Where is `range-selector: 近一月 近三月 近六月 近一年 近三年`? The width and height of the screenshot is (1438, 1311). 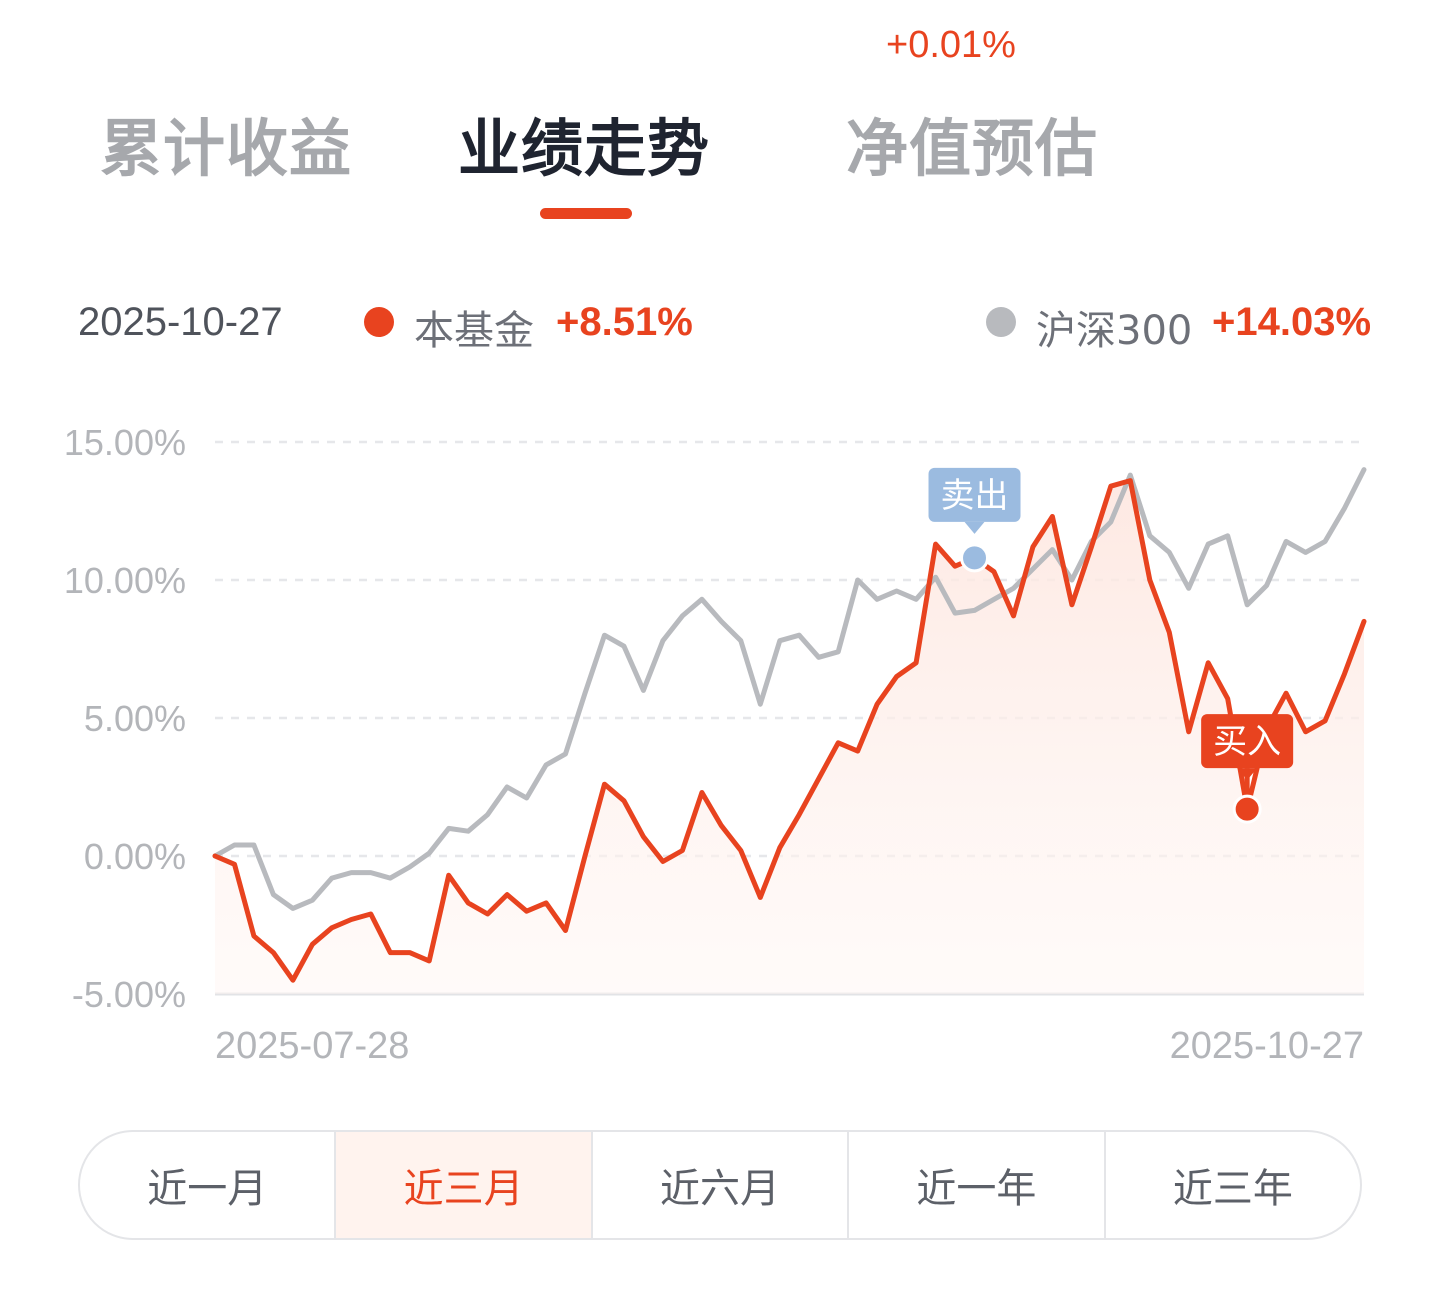
range-selector: 近一月 近三月 近六月 近一年 近三年 is located at coordinates (720, 1185).